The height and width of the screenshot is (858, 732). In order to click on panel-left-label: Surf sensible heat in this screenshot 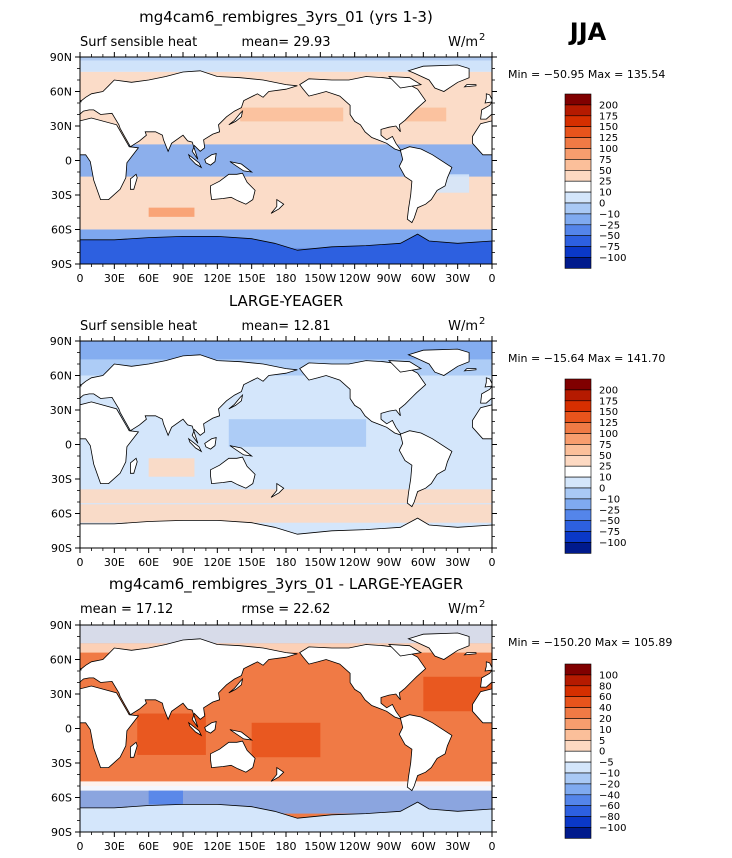, I will do `click(138, 326)`.